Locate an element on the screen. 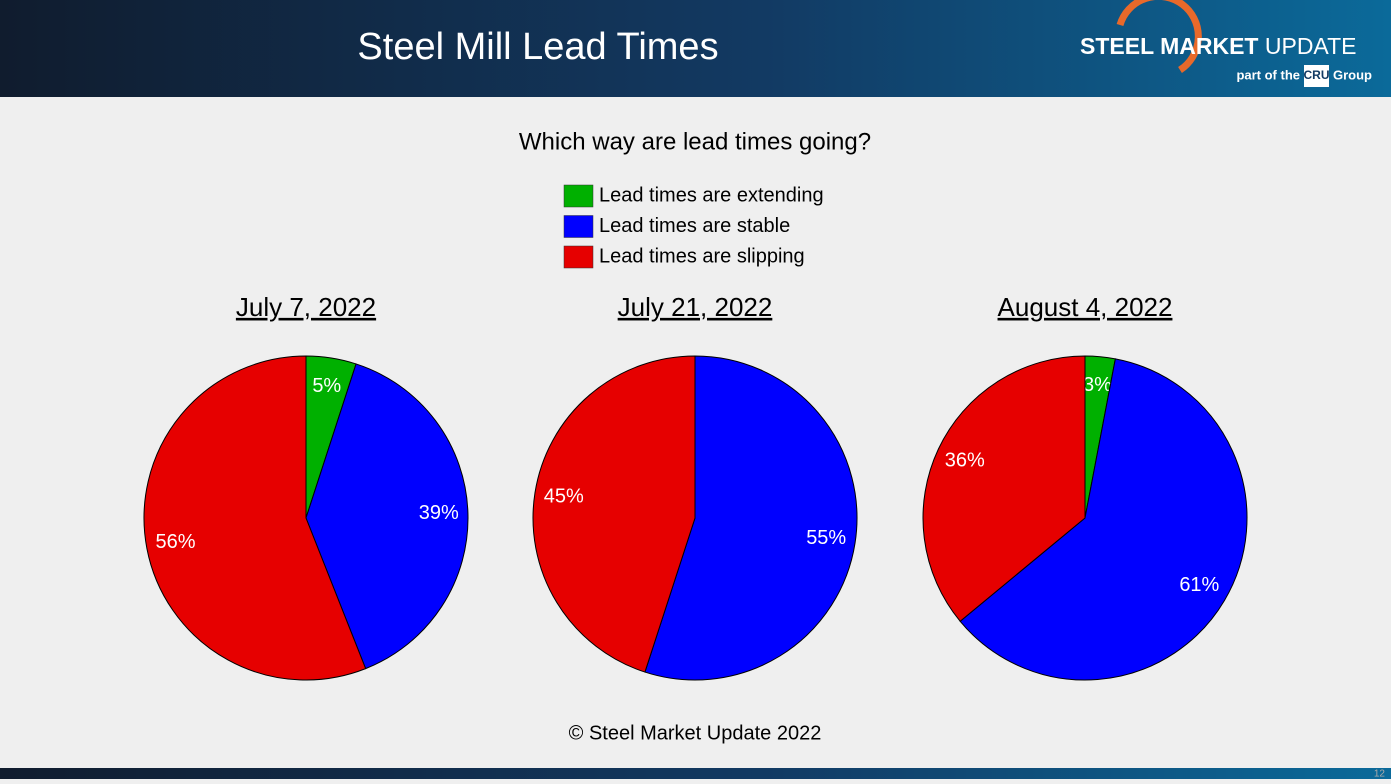 The image size is (1391, 784). pie-title: July 21, 2022 is located at coordinates (695, 307).